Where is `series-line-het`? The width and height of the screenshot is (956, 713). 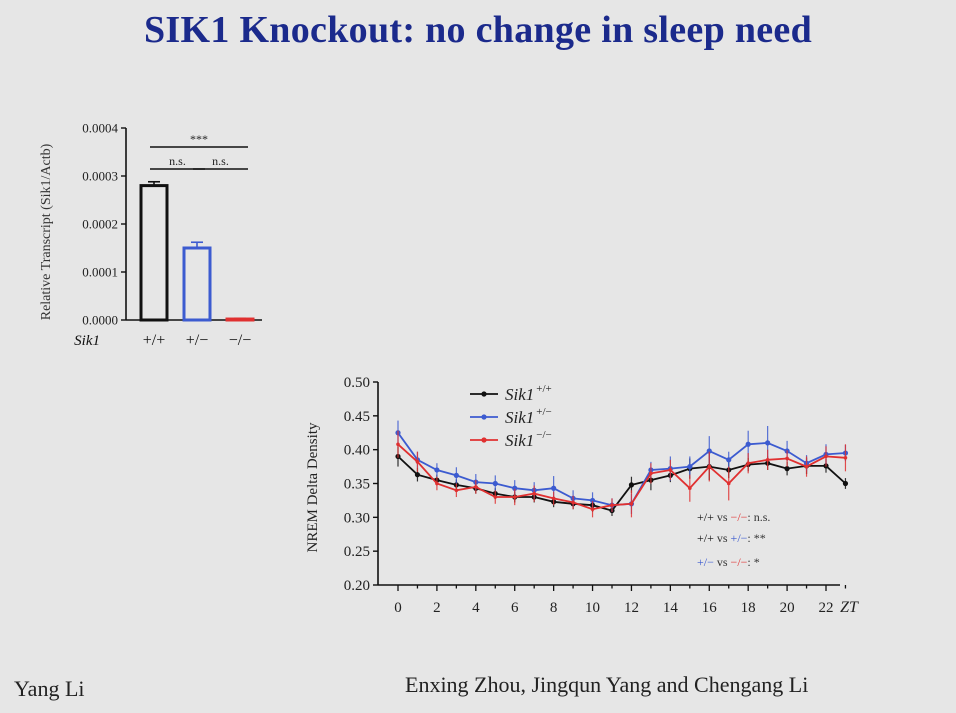
series-line-het is located at coordinates (621, 469).